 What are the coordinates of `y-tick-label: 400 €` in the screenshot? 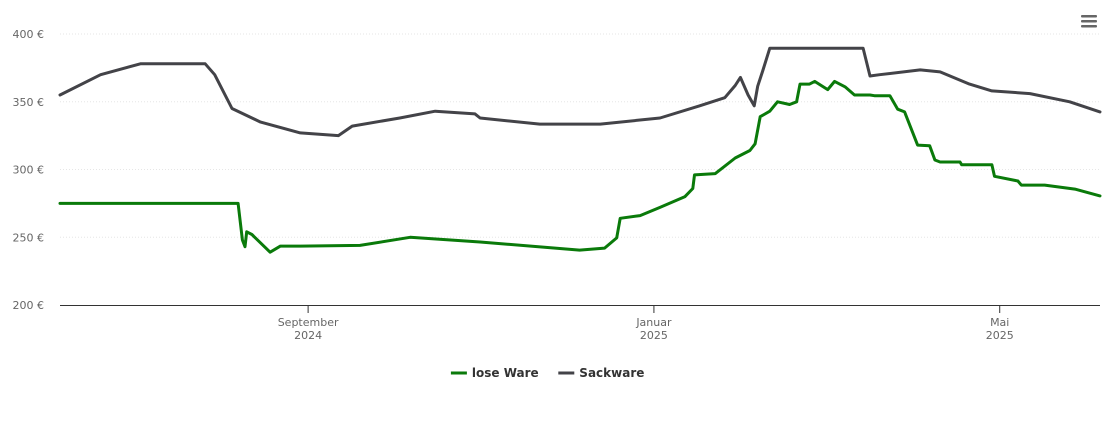 It's located at (29, 34).